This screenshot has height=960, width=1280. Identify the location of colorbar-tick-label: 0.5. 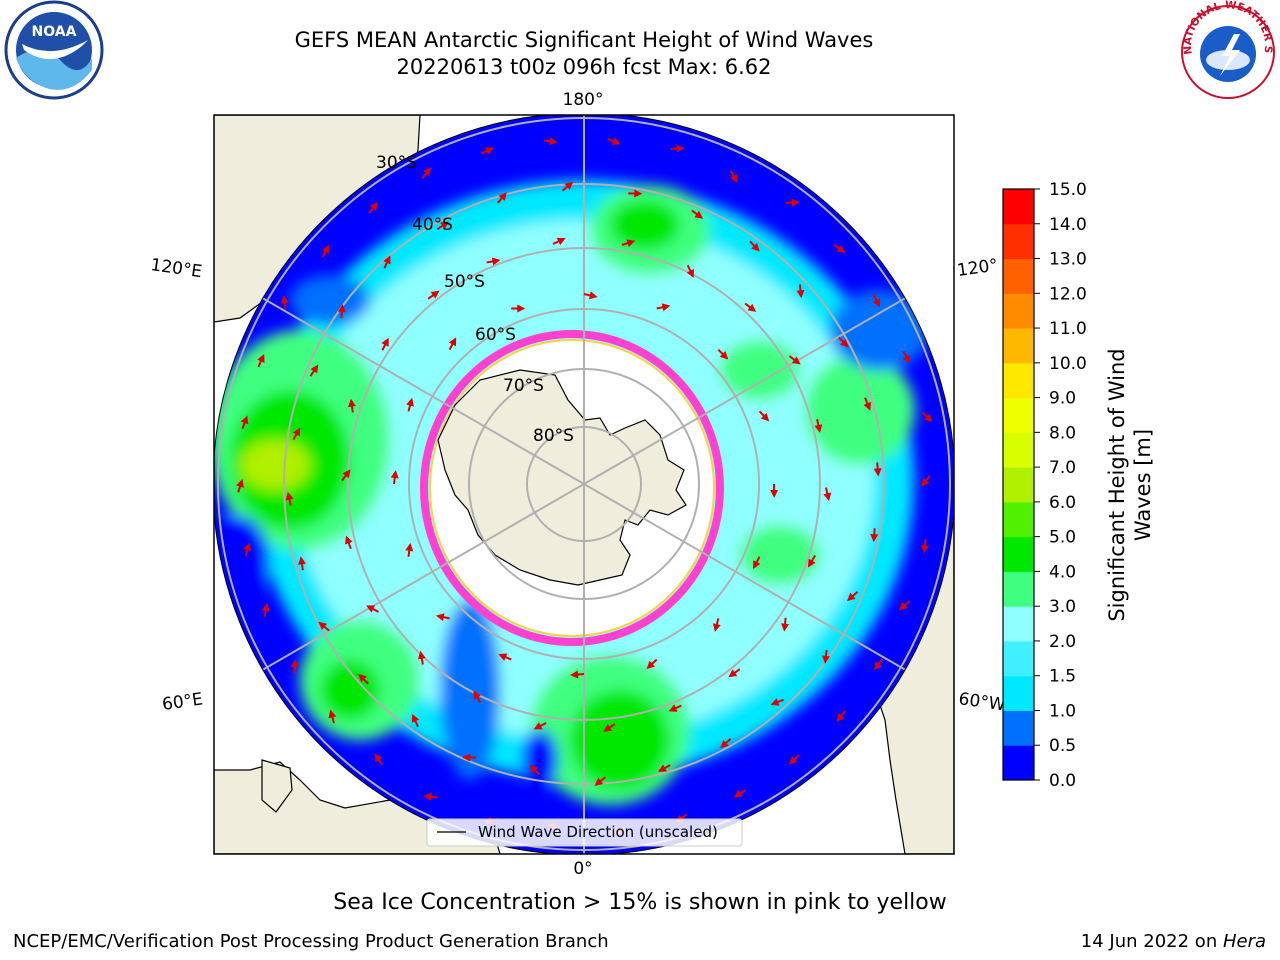
(1062, 746).